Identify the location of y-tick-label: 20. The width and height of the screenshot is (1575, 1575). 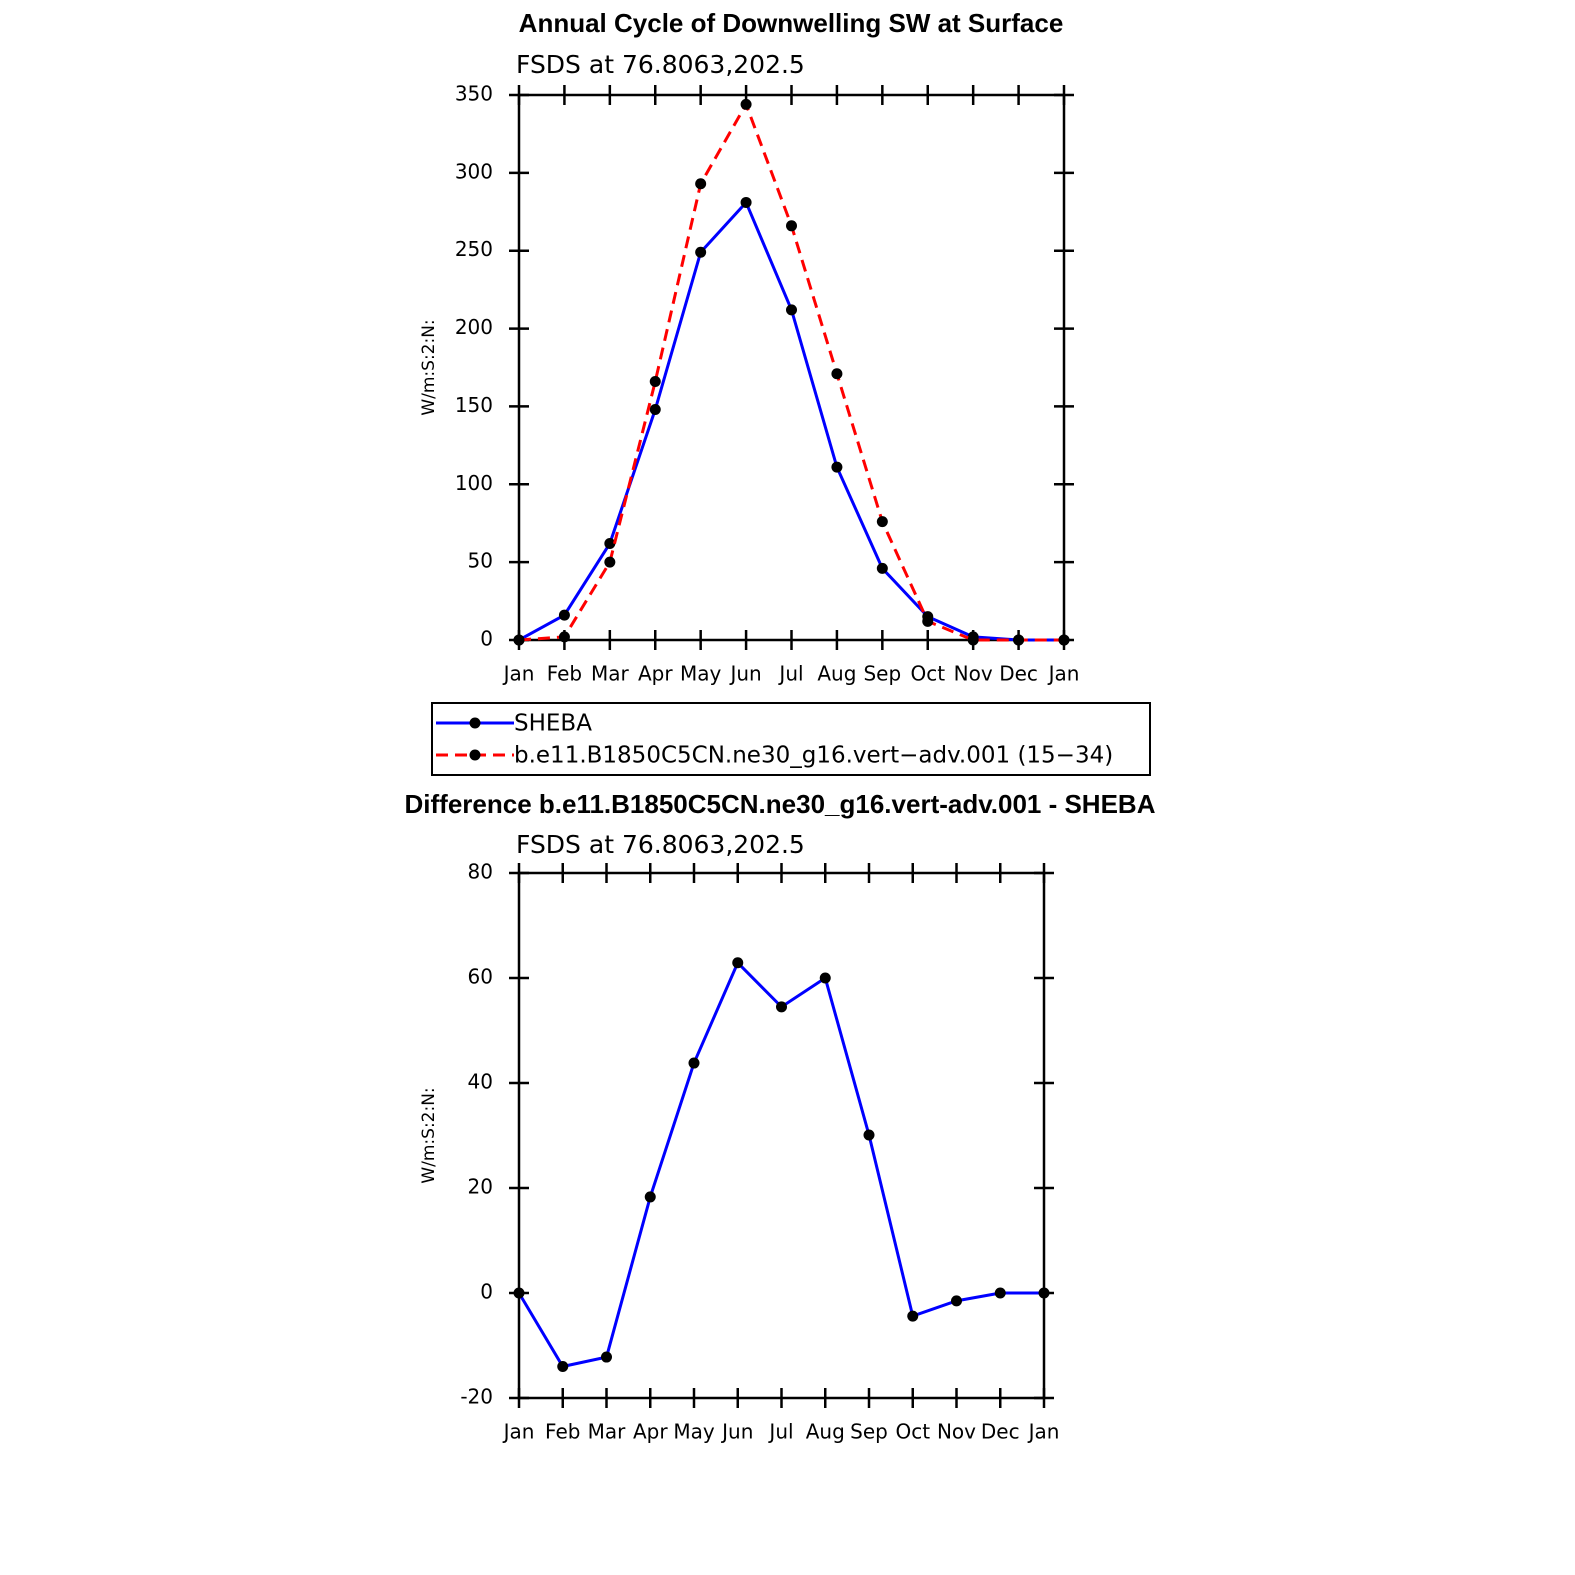
(480, 1187).